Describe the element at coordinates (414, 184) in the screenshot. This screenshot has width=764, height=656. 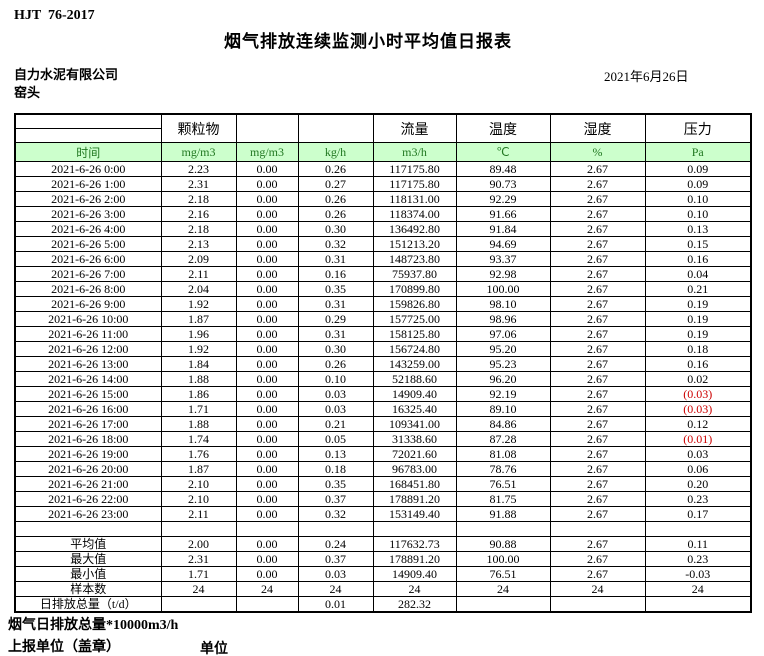
I see `value-cell: 117175.80` at that location.